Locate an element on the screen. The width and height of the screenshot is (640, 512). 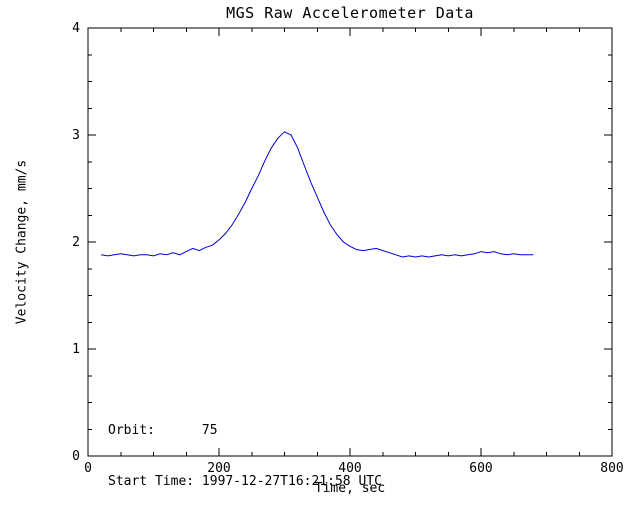
y-tick-label: 0 is located at coordinates (76, 456).